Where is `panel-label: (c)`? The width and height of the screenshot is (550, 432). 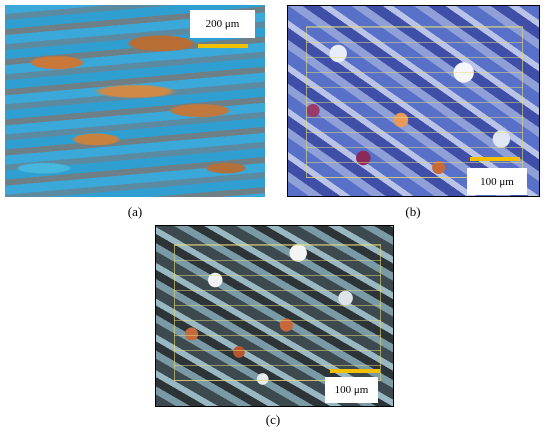
panel-label: (c) is located at coordinates (273, 419).